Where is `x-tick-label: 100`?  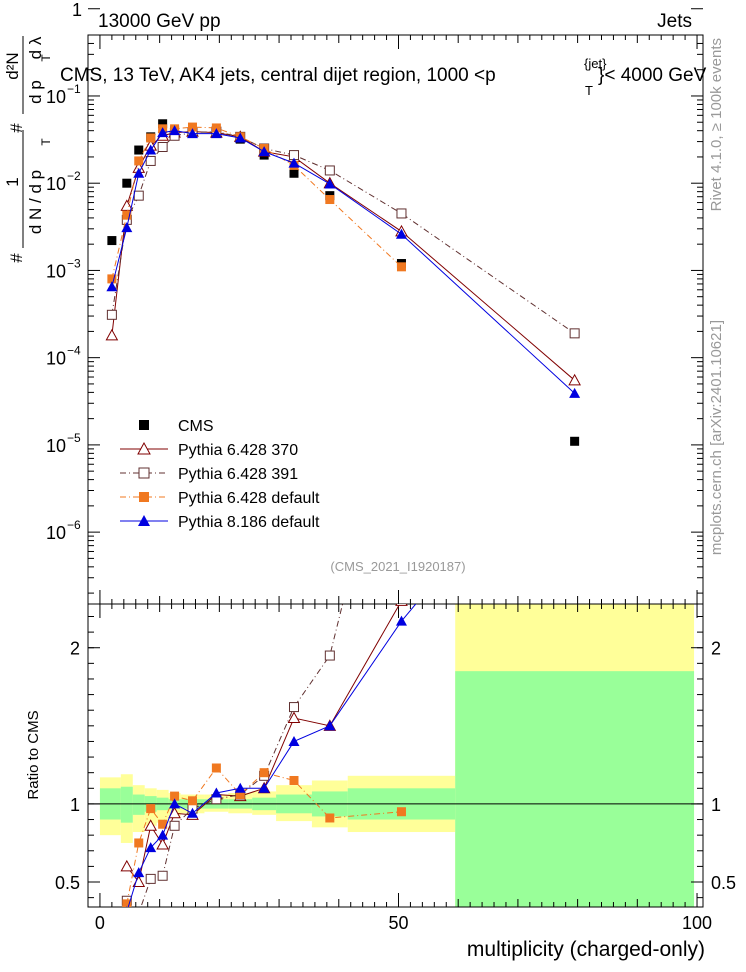
x-tick-label: 100 is located at coordinates (697, 923).